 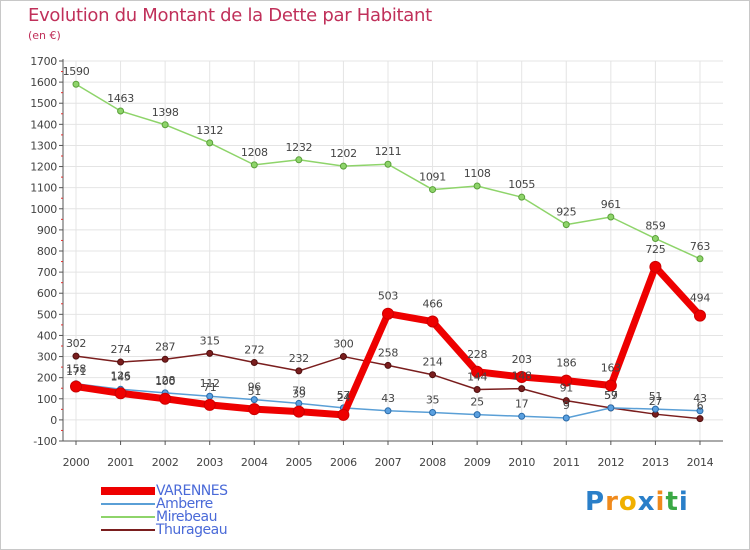 What do you see at coordinates (611, 395) in the screenshot?
I see `data-label-thurageau: 59` at bounding box center [611, 395].